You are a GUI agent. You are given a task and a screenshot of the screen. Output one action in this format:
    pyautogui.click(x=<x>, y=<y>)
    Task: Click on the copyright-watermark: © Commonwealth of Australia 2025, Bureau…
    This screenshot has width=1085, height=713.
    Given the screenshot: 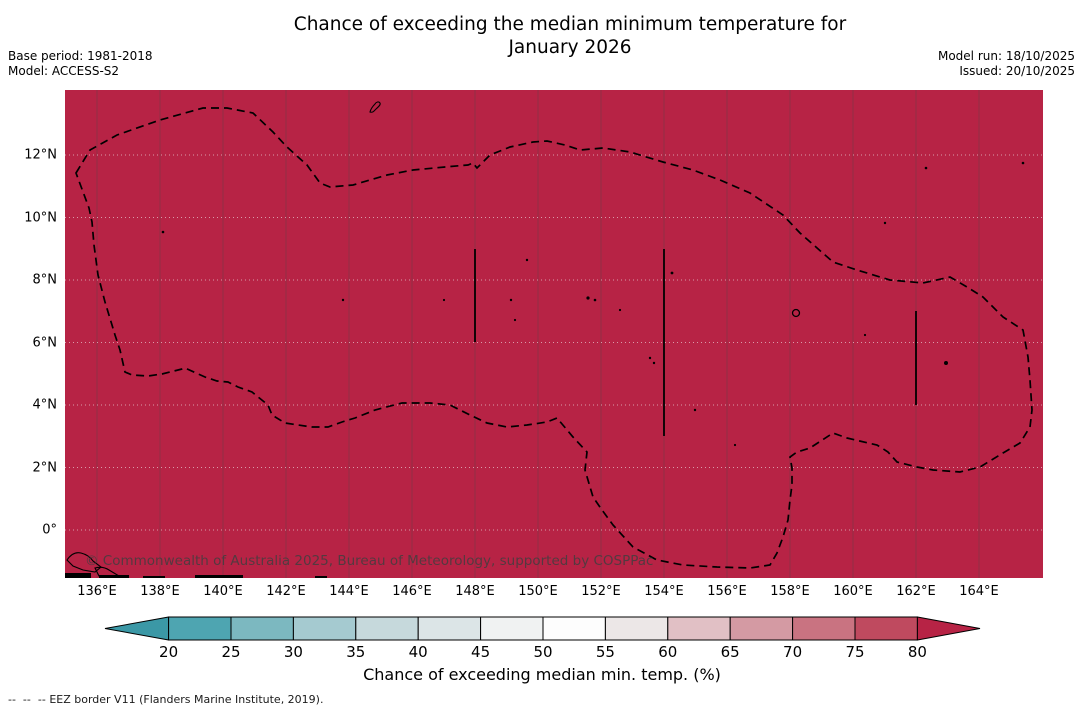 What is the action you would take?
    pyautogui.click(x=369, y=561)
    